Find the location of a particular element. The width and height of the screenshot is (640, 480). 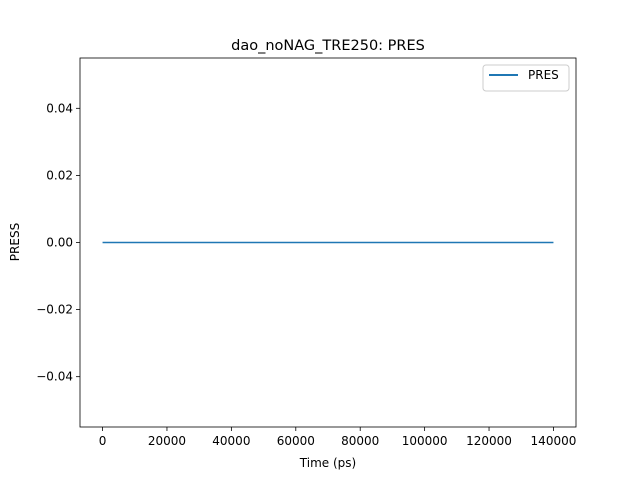

x-tick-label: 20000 is located at coordinates (167, 441).